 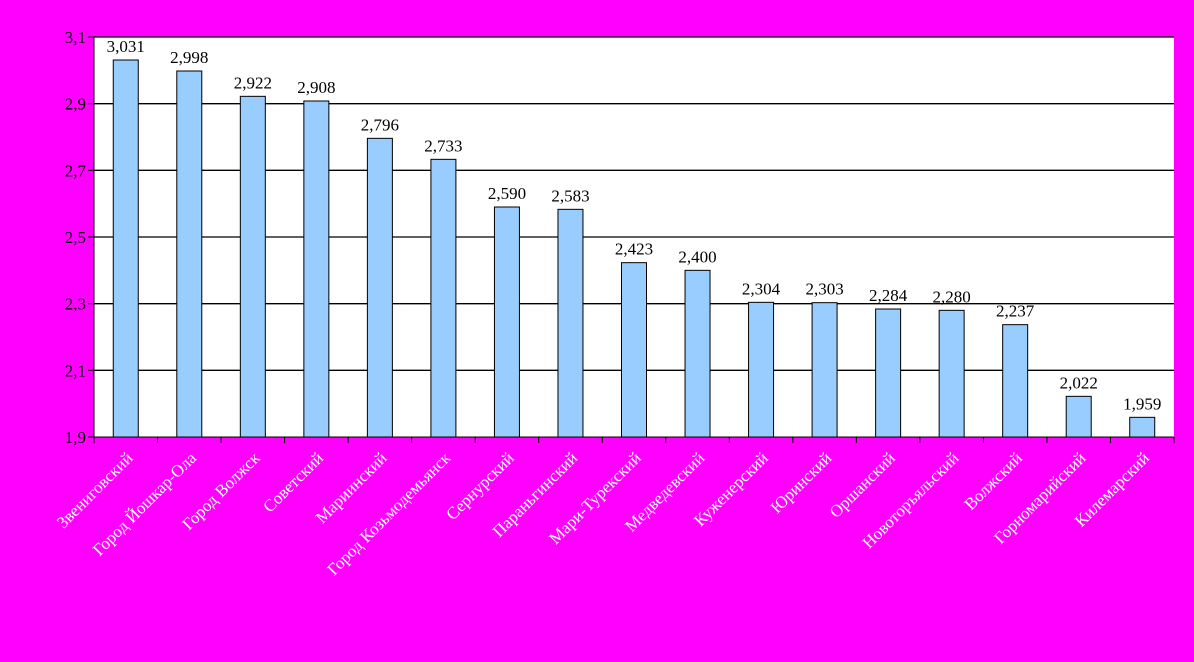 I want to click on y-tick-label: 2,7, so click(x=76, y=170).